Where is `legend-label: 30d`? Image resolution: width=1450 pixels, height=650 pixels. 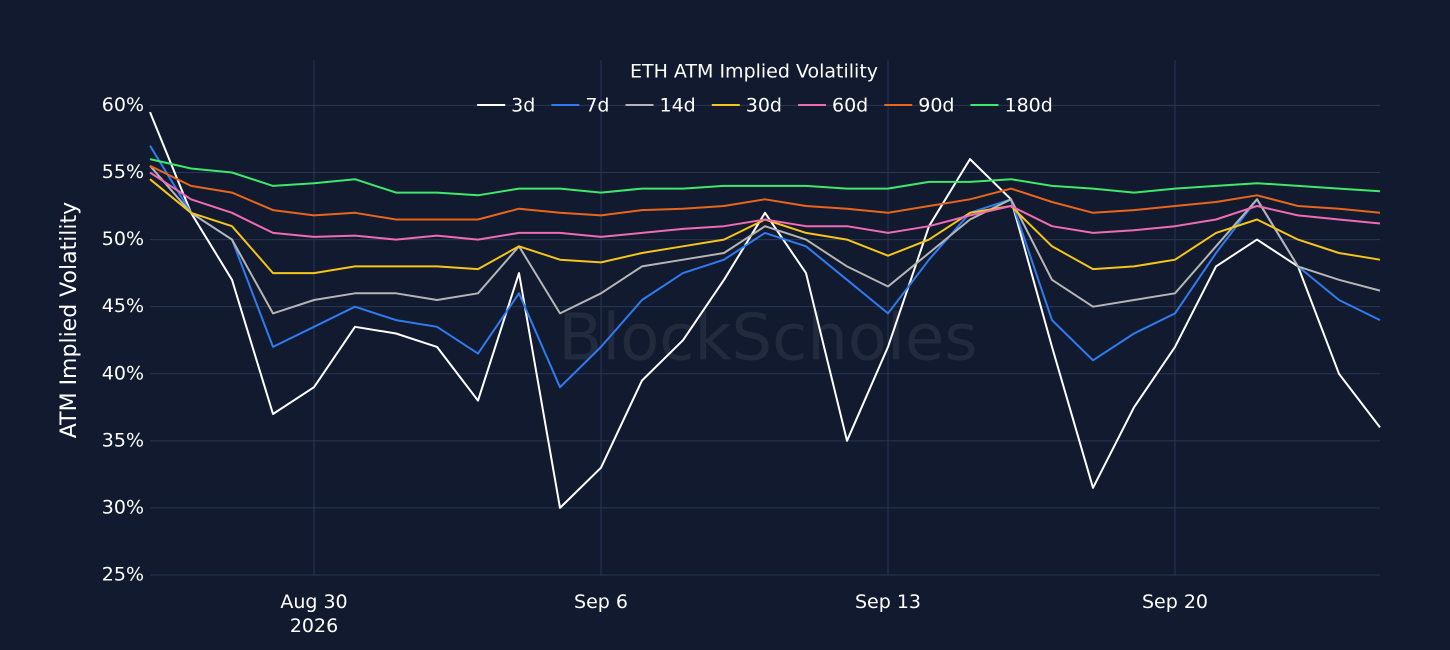 legend-label: 30d is located at coordinates (764, 106).